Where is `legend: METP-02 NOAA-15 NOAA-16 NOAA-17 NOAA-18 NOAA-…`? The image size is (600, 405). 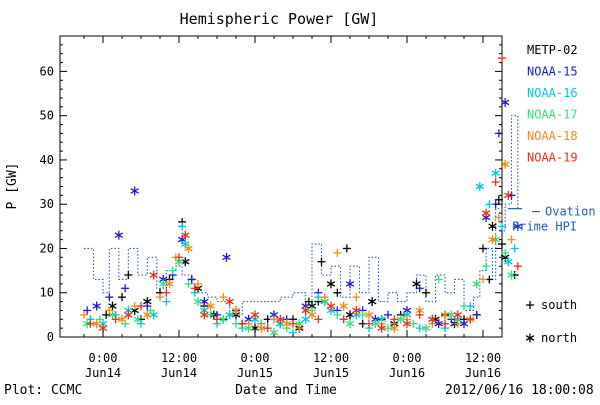 legend: METP-02 NOAA-15 NOAA-16 NOAA-17 NOAA-18 NOAA-… is located at coordinates (552, 194).